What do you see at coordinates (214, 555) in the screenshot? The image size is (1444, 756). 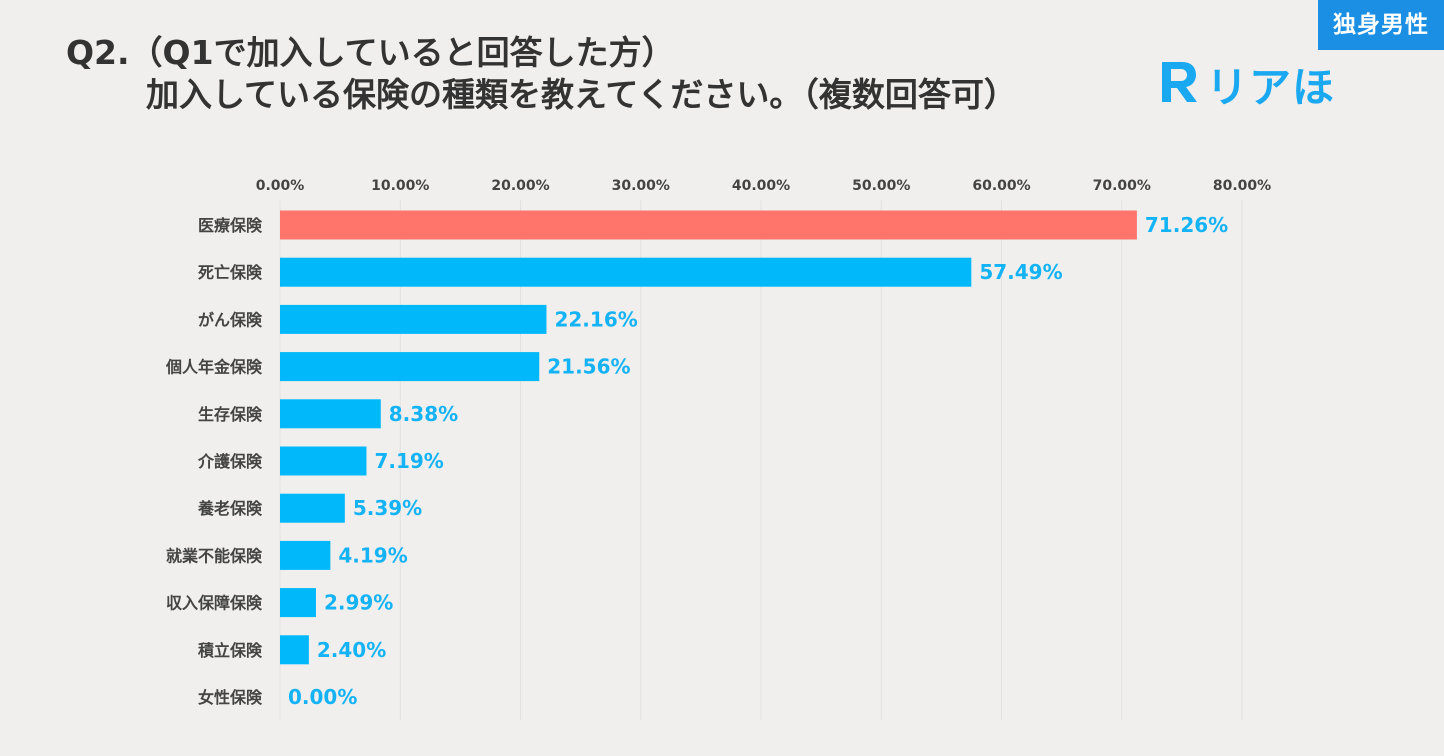 I see `category-label: 就業不能保険` at bounding box center [214, 555].